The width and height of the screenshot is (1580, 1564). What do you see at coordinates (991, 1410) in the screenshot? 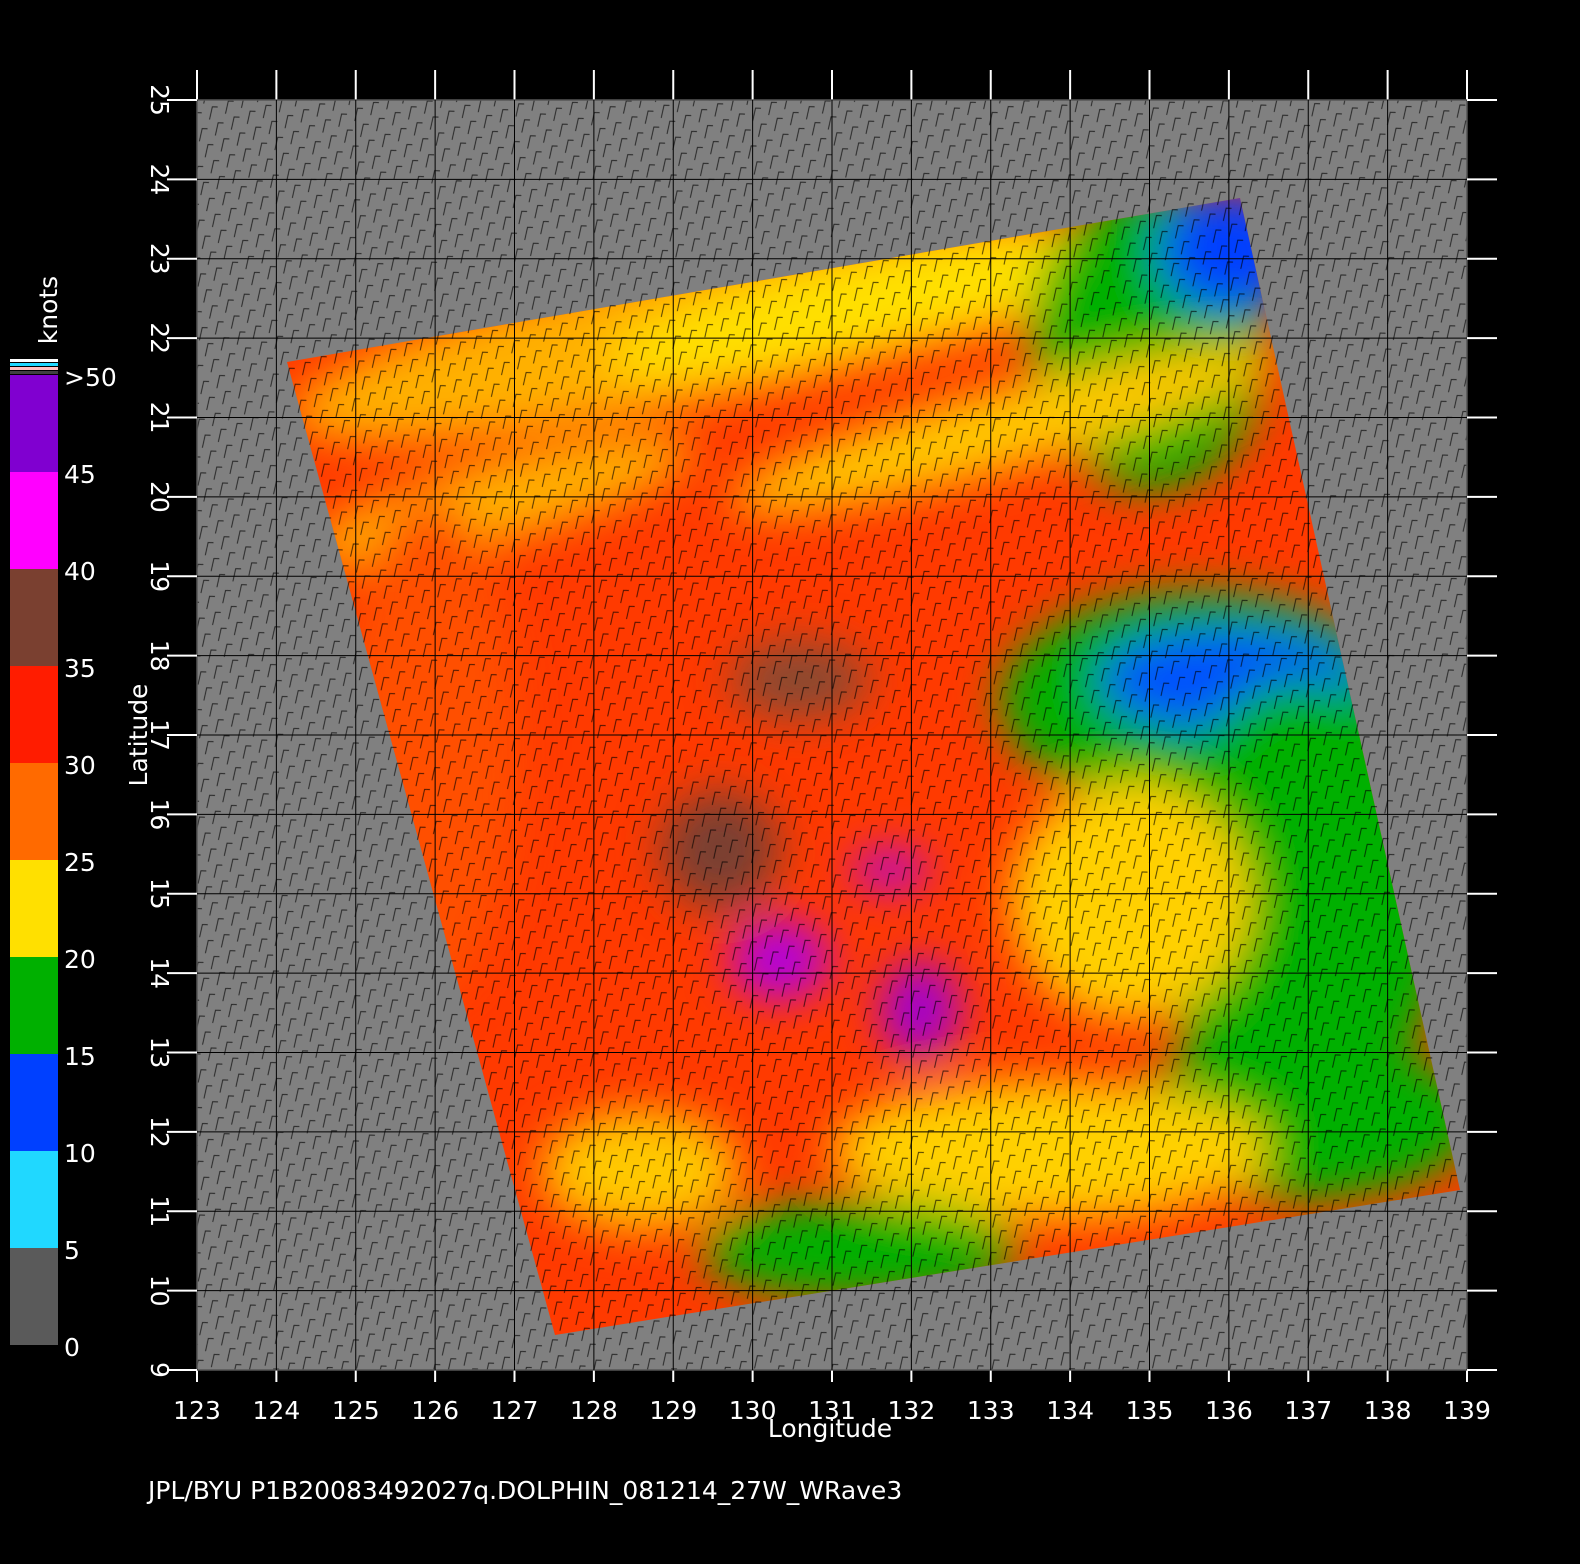
I see `x-tick-label: 133` at bounding box center [991, 1410].